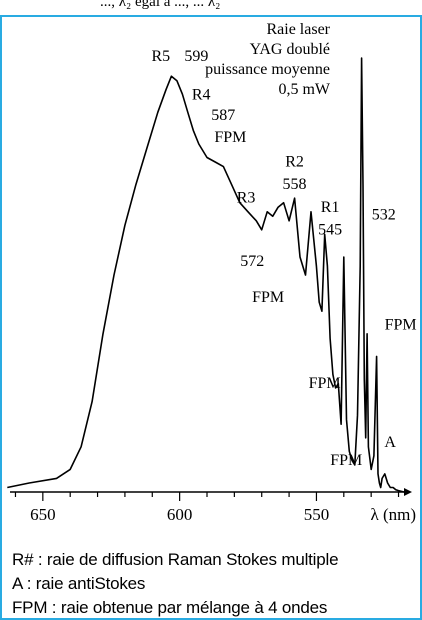  What do you see at coordinates (43, 514) in the screenshot?
I see `x-tick-label-650: 650` at bounding box center [43, 514].